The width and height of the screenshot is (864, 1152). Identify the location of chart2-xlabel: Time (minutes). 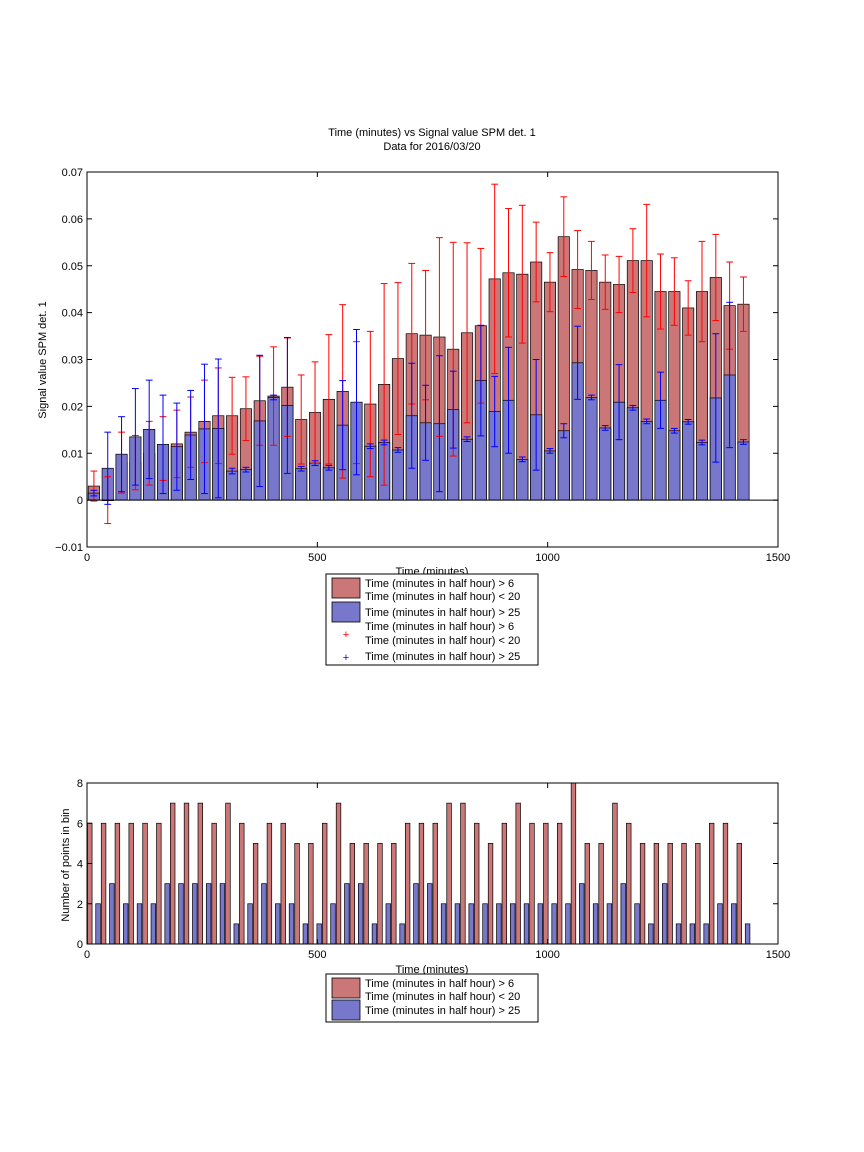
(432, 970).